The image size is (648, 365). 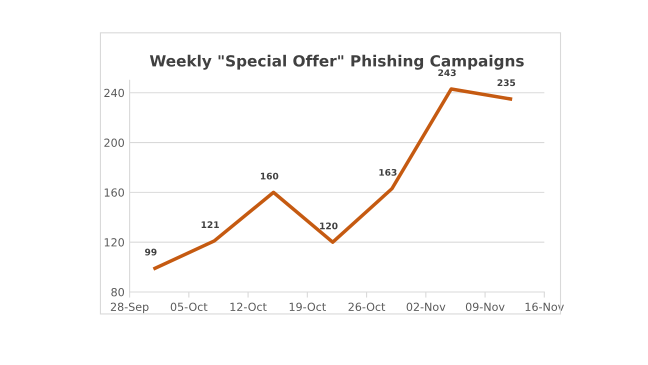 What do you see at coordinates (114, 192) in the screenshot?
I see `y-tick-label: 160` at bounding box center [114, 192].